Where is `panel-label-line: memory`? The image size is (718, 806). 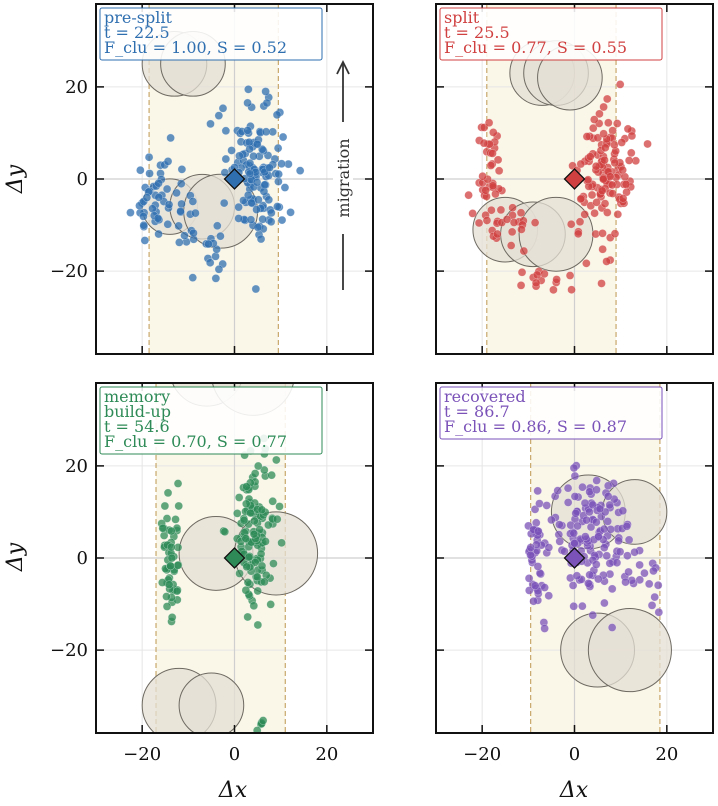 panel-label-line: memory is located at coordinates (137, 396).